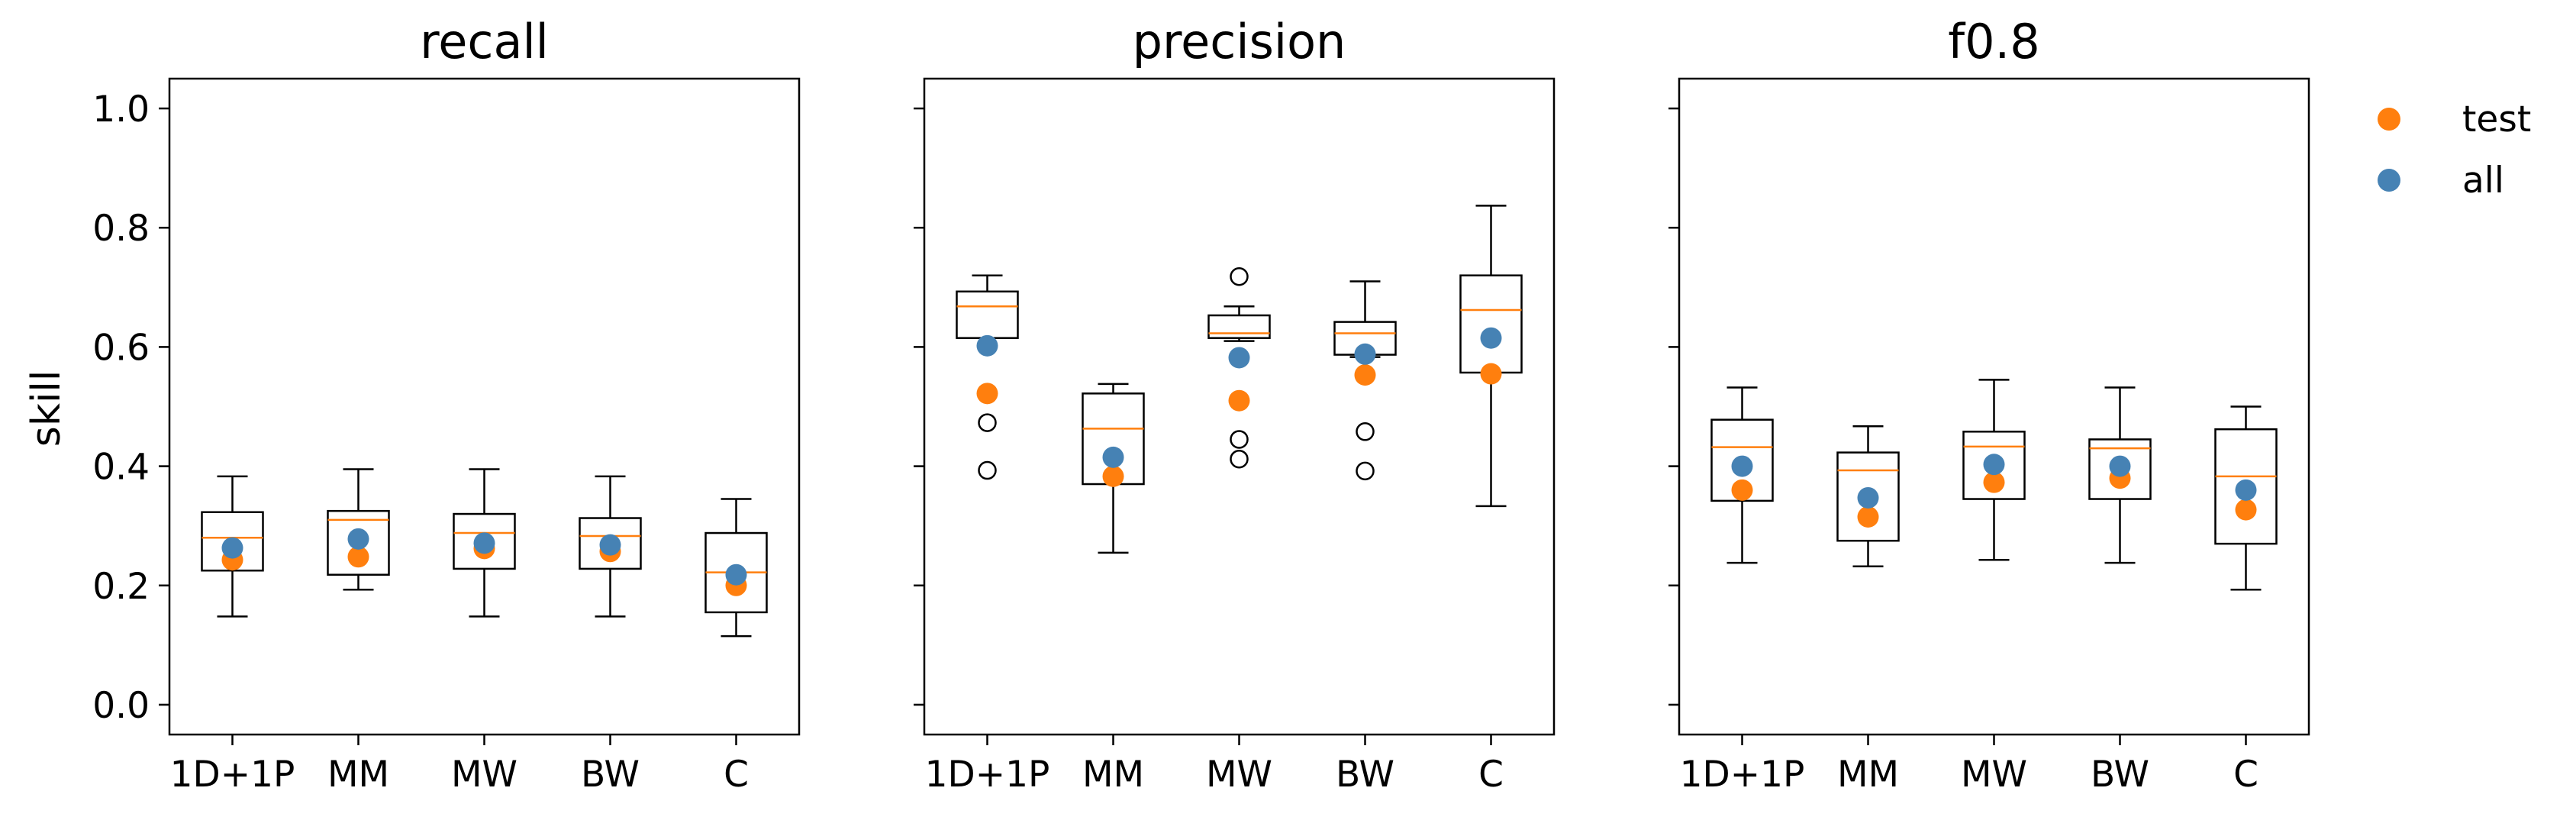 The height and width of the screenshot is (817, 2576). Describe the element at coordinates (2483, 181) in the screenshot. I see `legend-label-all: all` at that location.